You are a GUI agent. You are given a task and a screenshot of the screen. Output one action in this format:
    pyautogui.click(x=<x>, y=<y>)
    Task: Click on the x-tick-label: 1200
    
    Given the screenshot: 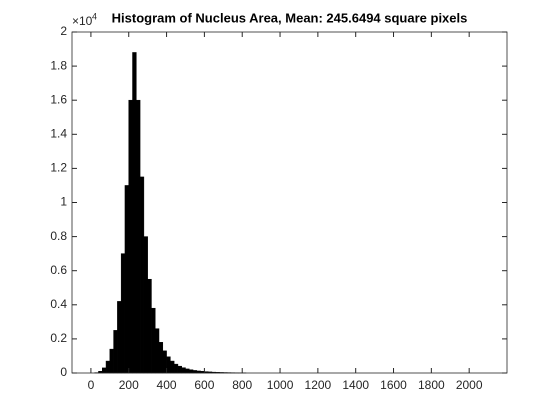 What is the action you would take?
    pyautogui.click(x=318, y=385)
    